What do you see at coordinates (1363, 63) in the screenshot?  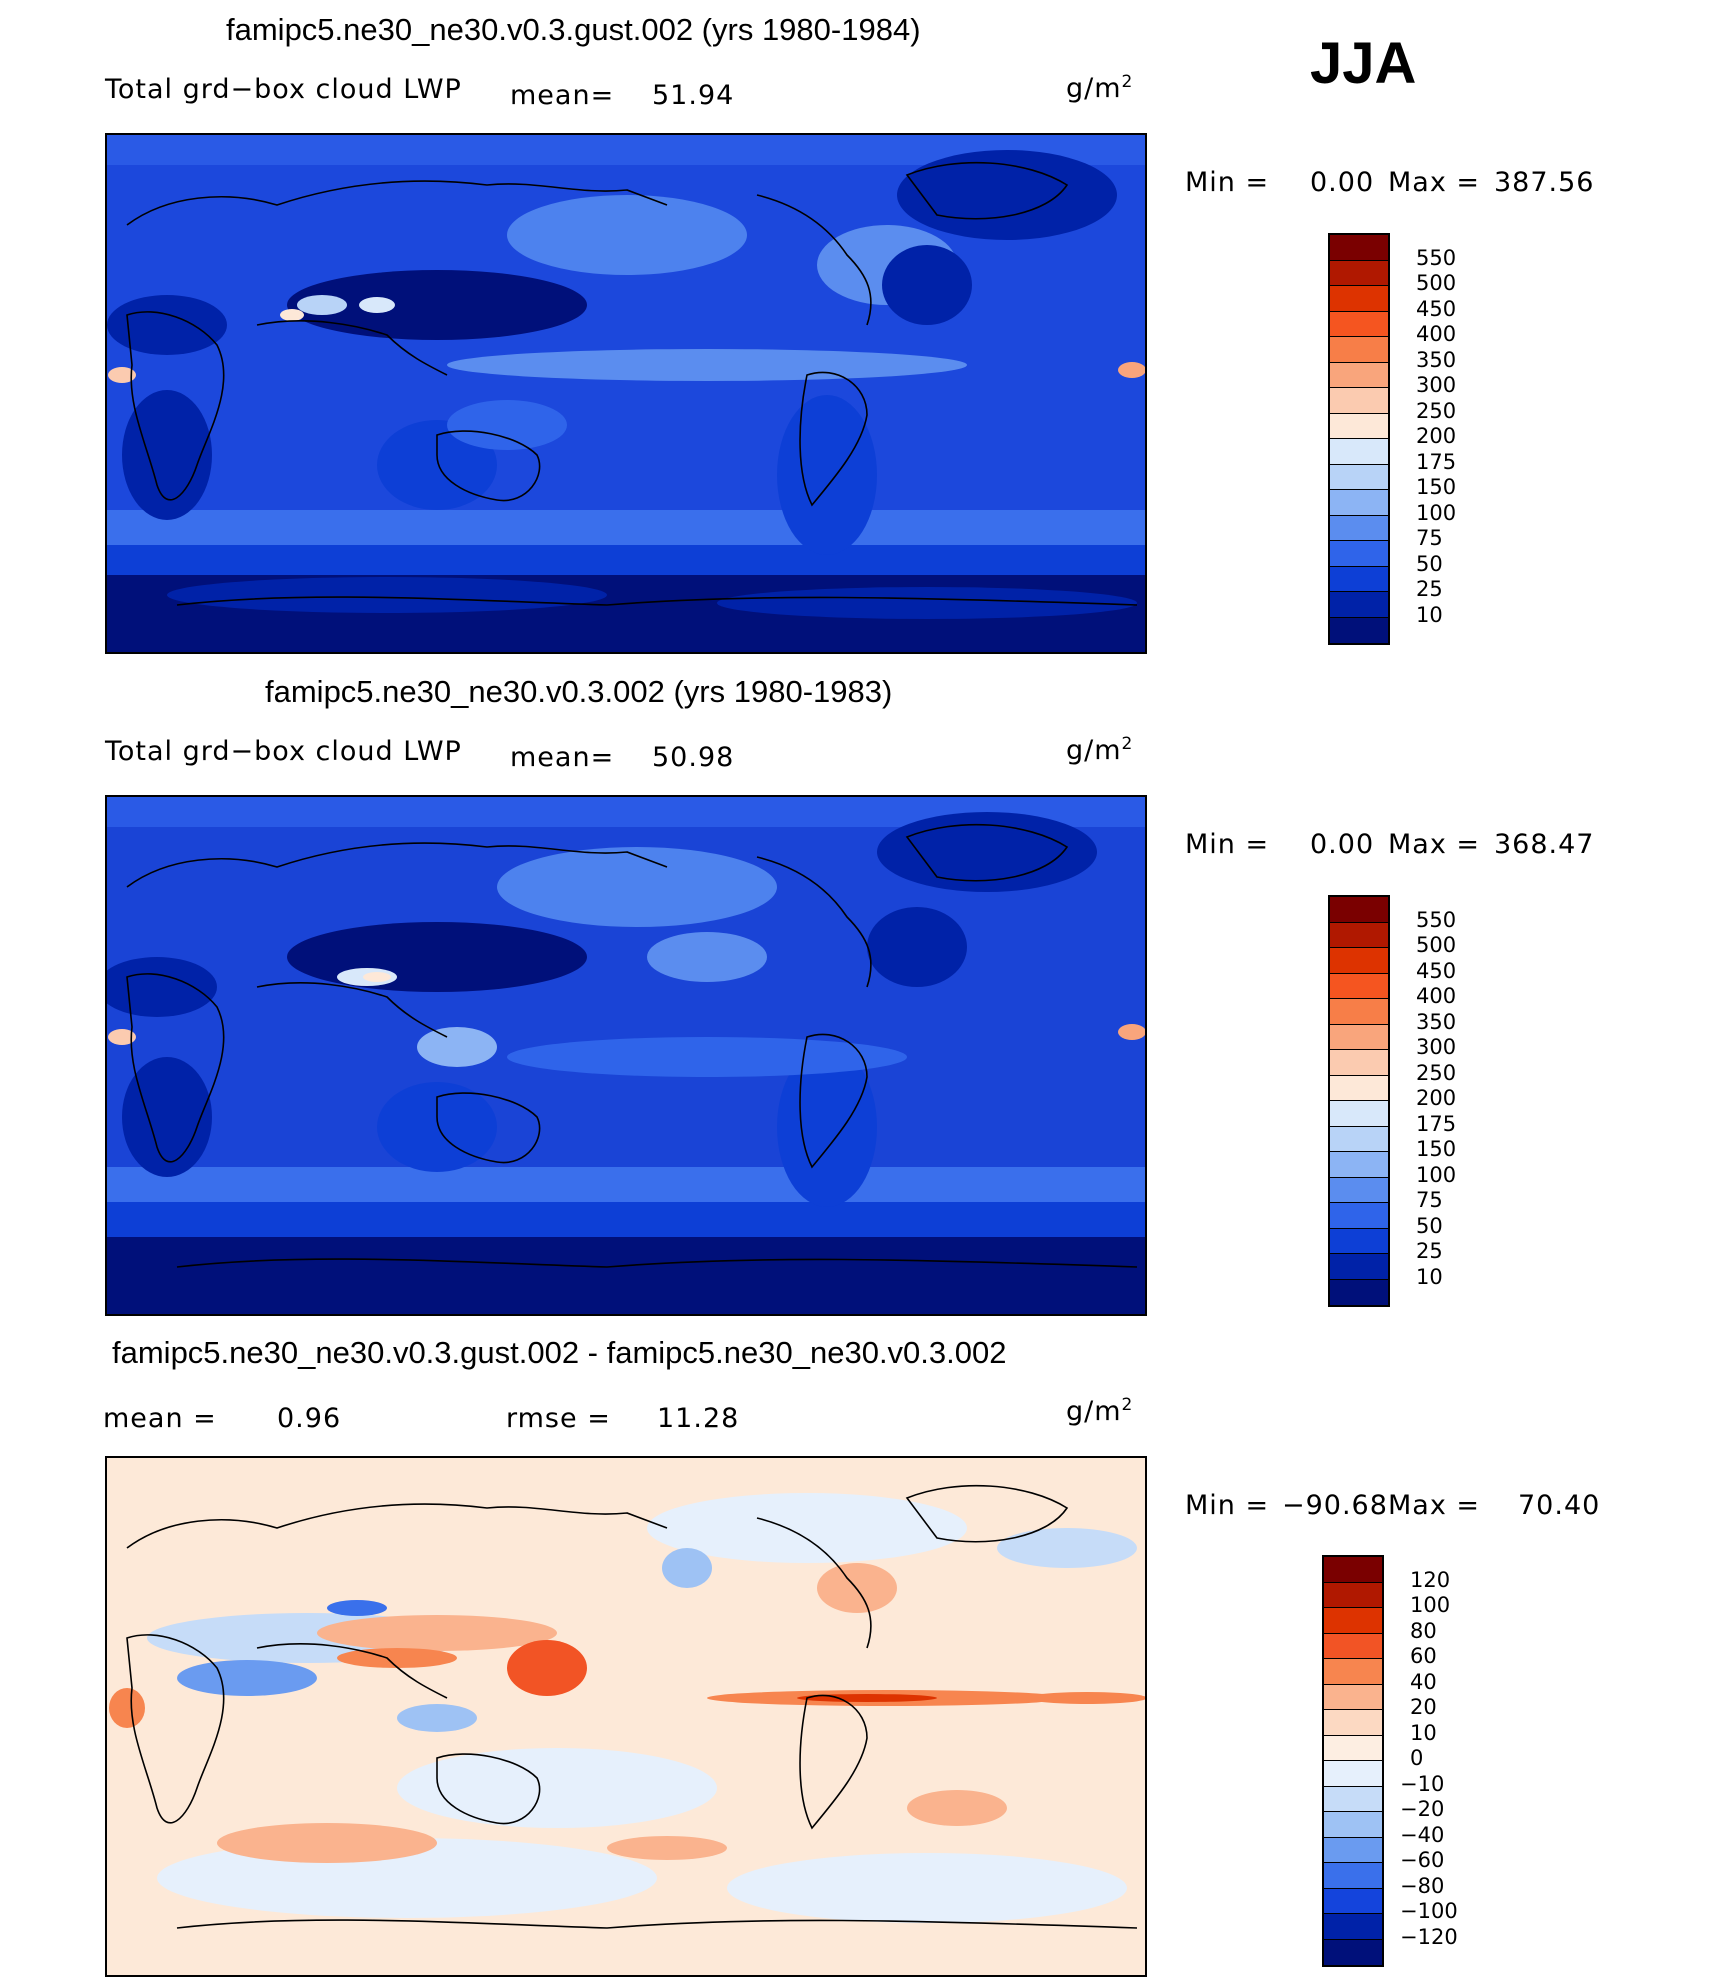 I see `season-label: JJA` at bounding box center [1363, 63].